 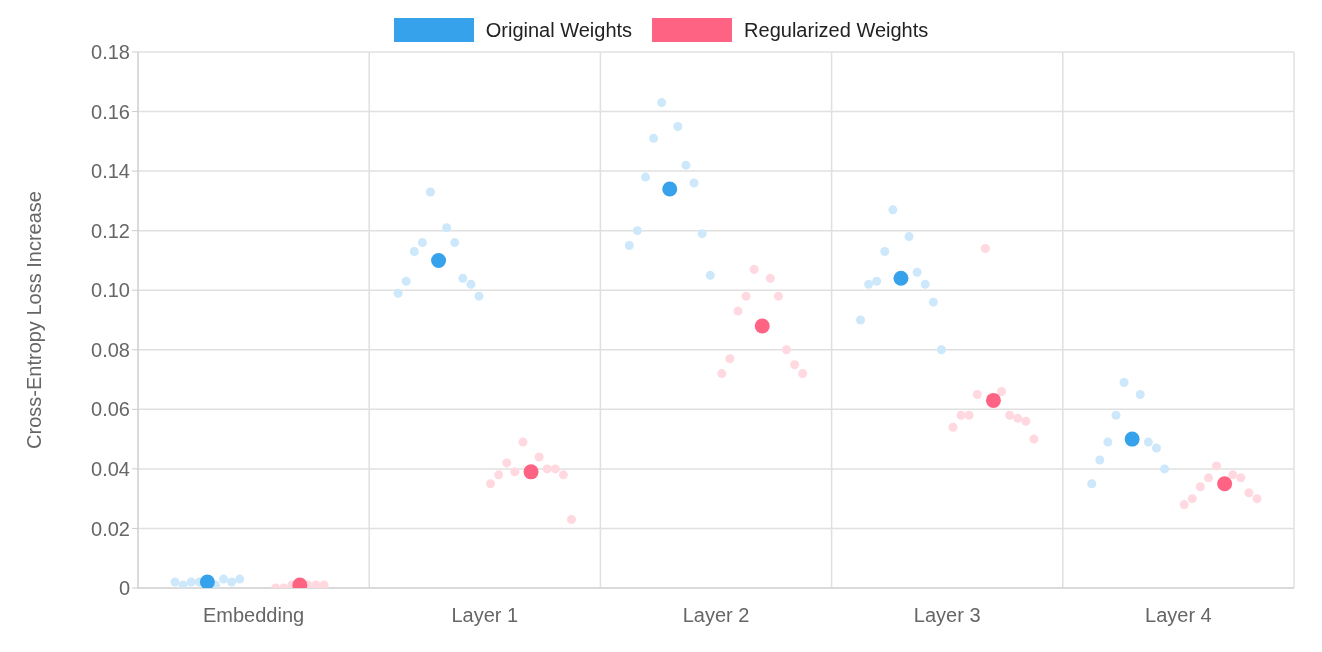 What do you see at coordinates (110, 468) in the screenshot?
I see `y-tick-label: 0.04` at bounding box center [110, 468].